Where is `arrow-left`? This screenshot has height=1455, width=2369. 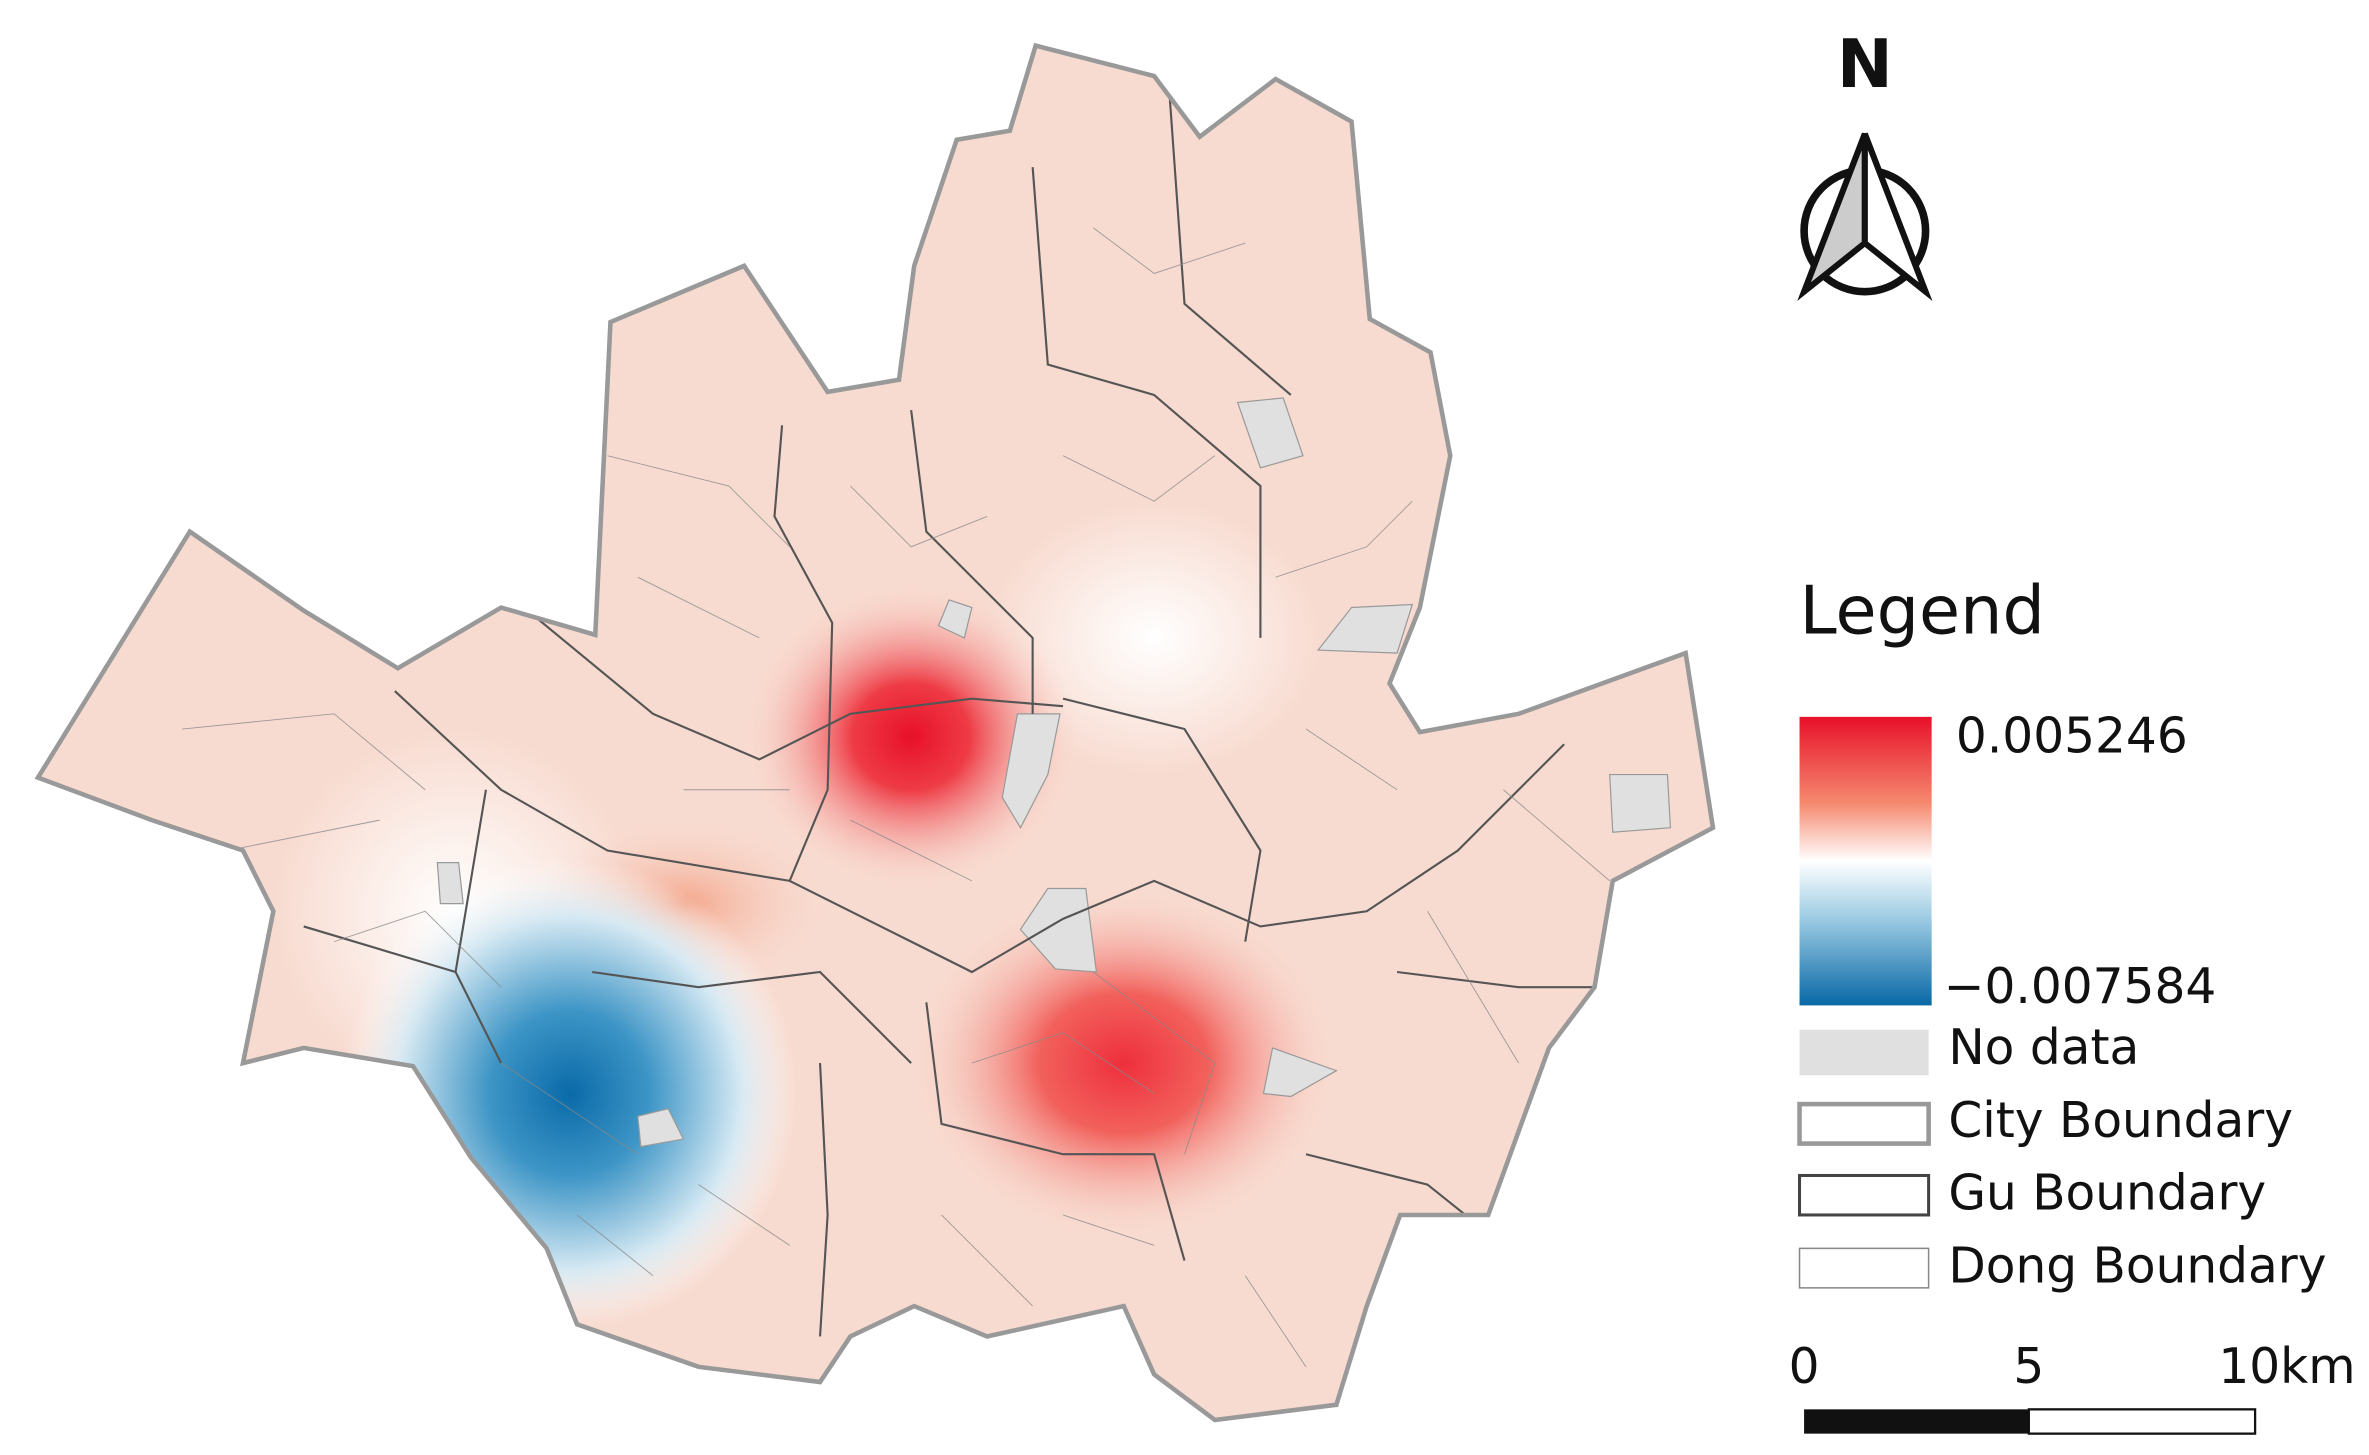
arrow-left is located at coordinates (1832, 217).